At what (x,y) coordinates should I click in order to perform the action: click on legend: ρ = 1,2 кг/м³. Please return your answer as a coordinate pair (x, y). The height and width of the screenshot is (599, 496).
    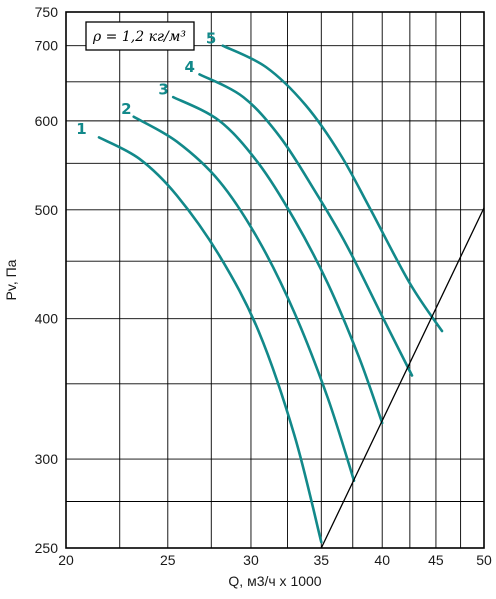
    Looking at the image, I should click on (140, 36).